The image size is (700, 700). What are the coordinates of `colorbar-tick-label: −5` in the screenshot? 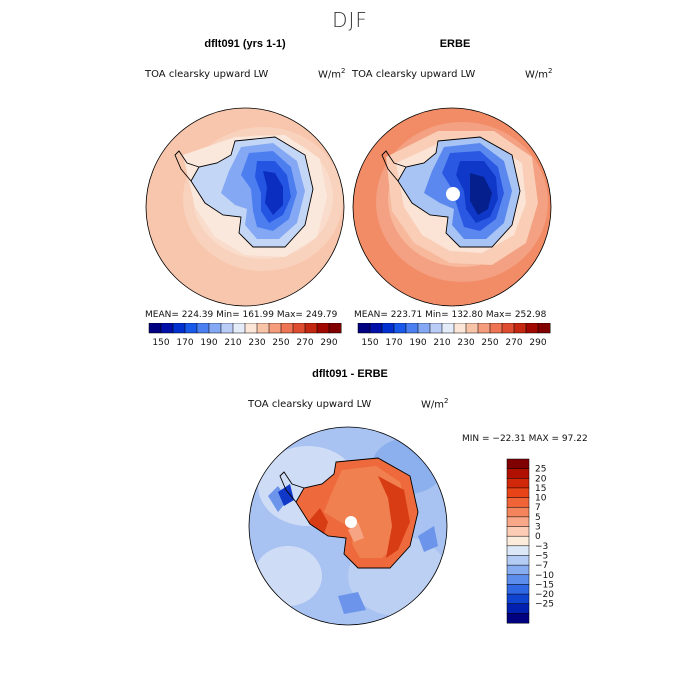 It's located at (541, 556).